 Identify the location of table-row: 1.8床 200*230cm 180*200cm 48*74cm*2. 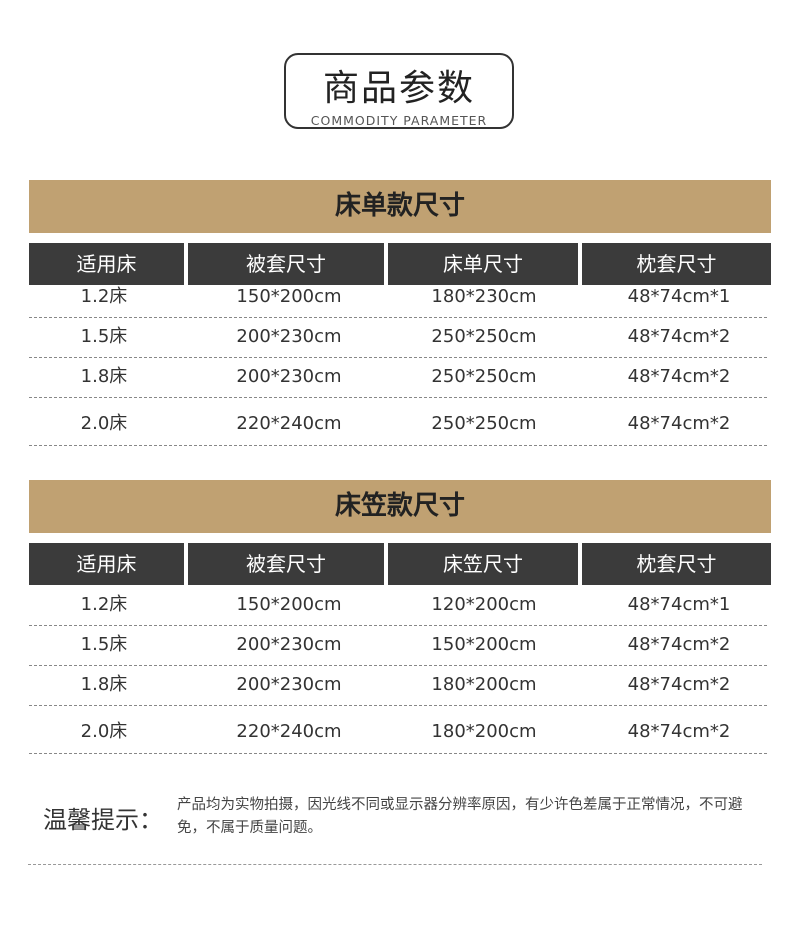
(398, 686).